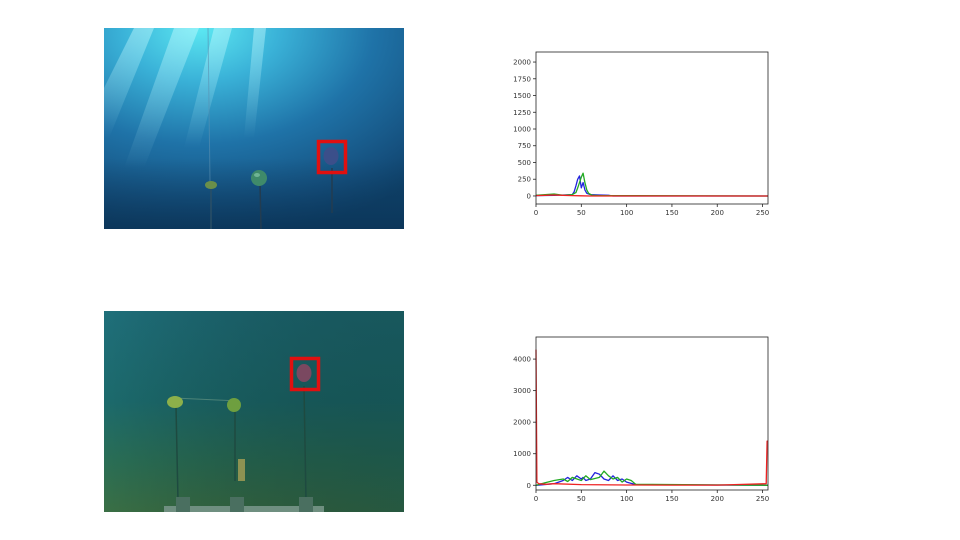 The width and height of the screenshot is (960, 540). I want to click on histogram-chart-enhanced: 0 50 100 150 200 250 0 1000 2000 3000 4000, so click(641, 419).